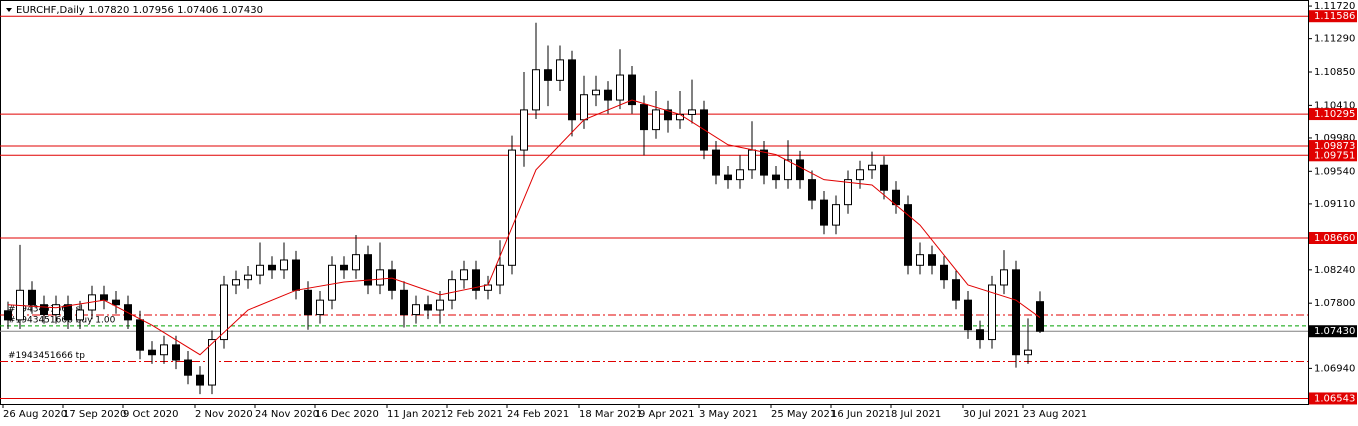 The height and width of the screenshot is (426, 1358). Describe the element at coordinates (475, 414) in the screenshot. I see `x-tick-label: 2 Feb 2021` at that location.